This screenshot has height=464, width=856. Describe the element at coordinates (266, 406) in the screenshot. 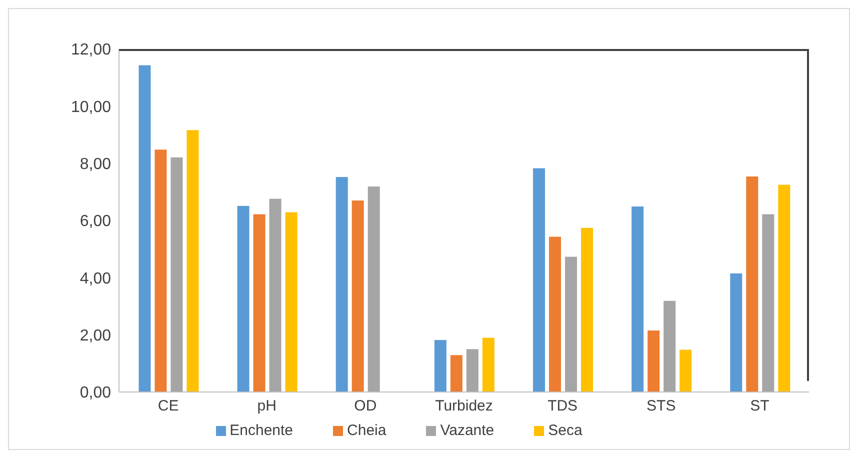

I see `x-tick-label: pH` at that location.